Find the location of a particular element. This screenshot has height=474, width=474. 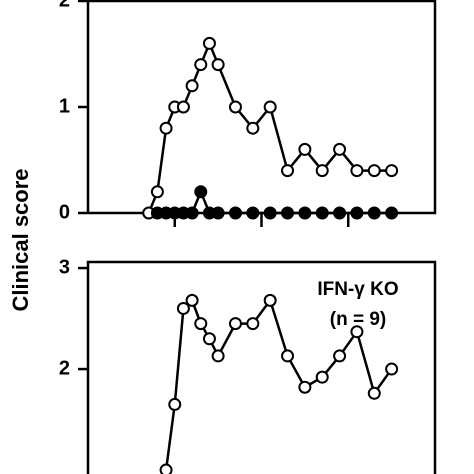

y-tick-label: 0 is located at coordinates (64, 212).